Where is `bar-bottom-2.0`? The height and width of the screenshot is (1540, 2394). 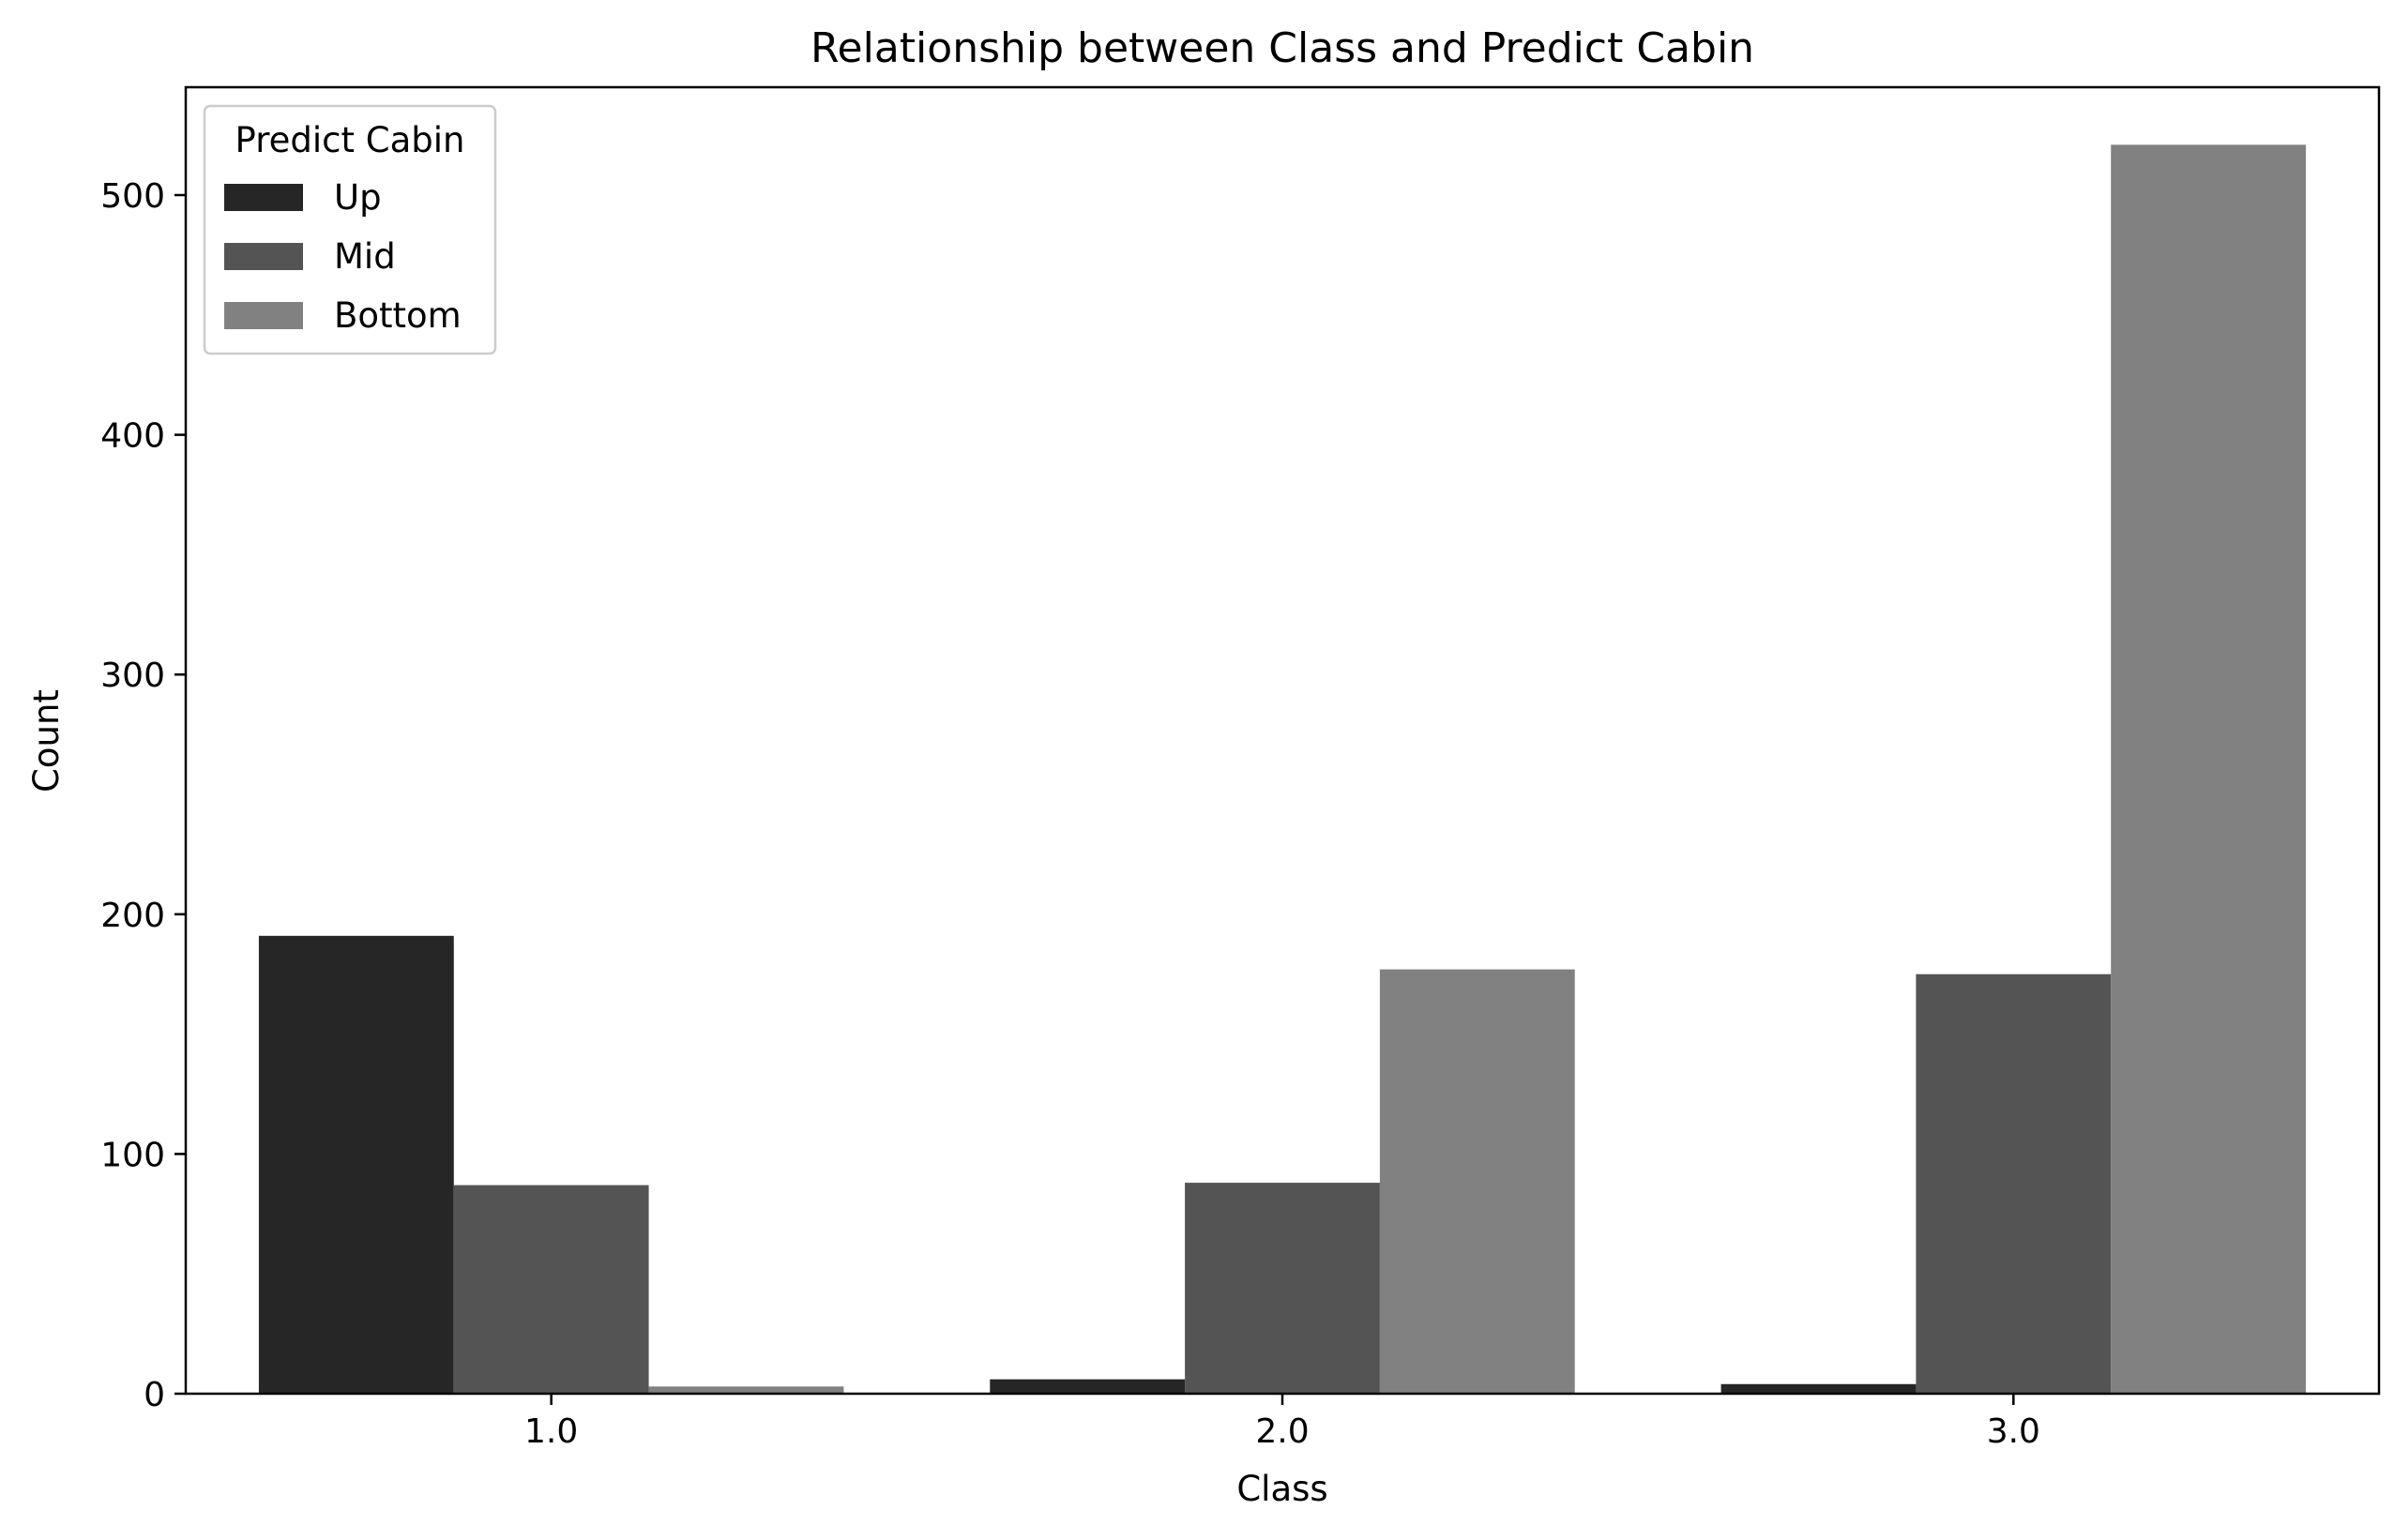 bar-bottom-2.0 is located at coordinates (1477, 1181).